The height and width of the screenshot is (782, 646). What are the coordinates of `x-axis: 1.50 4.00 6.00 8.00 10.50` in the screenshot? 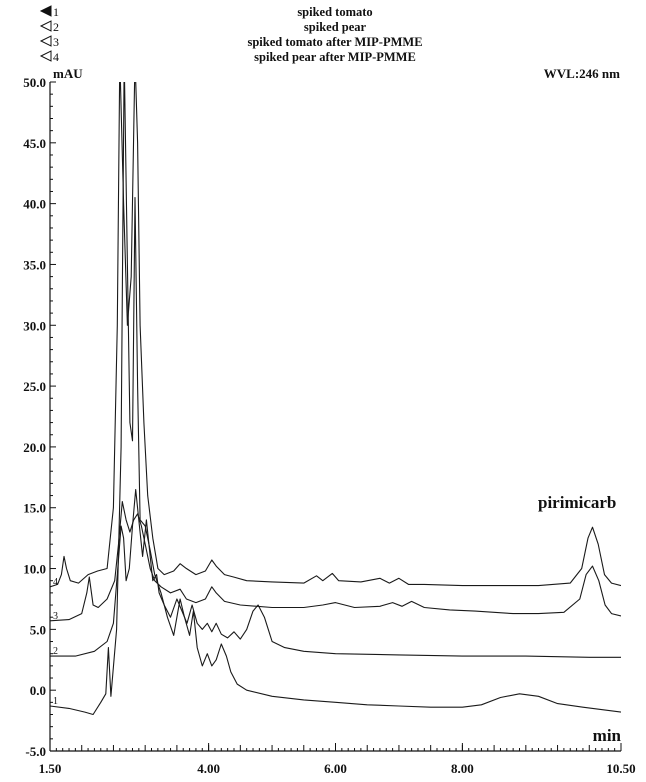 It's located at (337, 759).